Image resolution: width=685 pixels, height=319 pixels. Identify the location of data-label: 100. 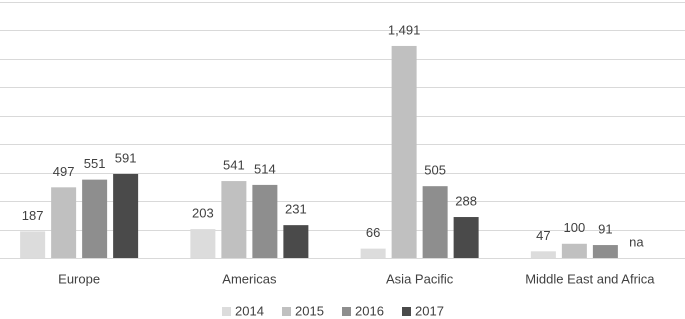
(575, 227).